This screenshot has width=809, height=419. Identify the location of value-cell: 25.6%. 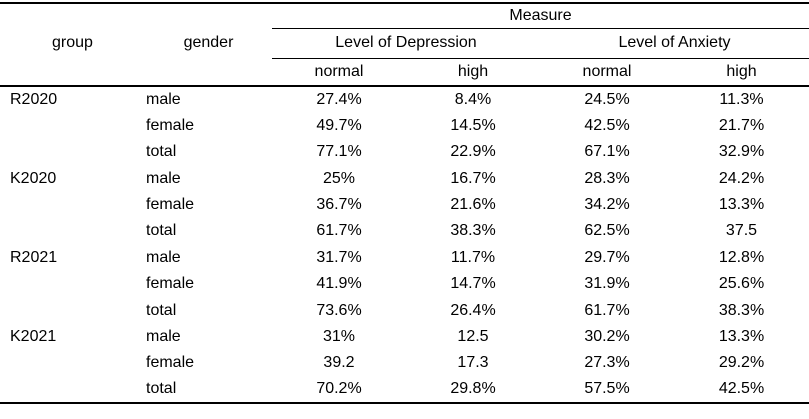
(741, 284).